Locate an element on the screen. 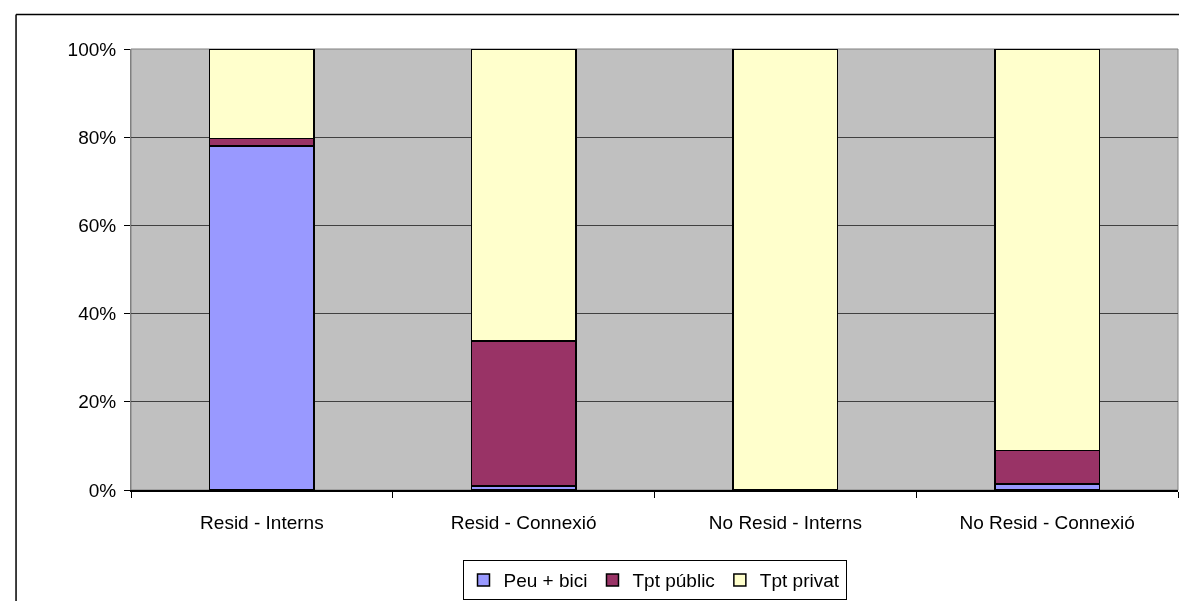  y-tick-label: 0% is located at coordinates (102, 490).